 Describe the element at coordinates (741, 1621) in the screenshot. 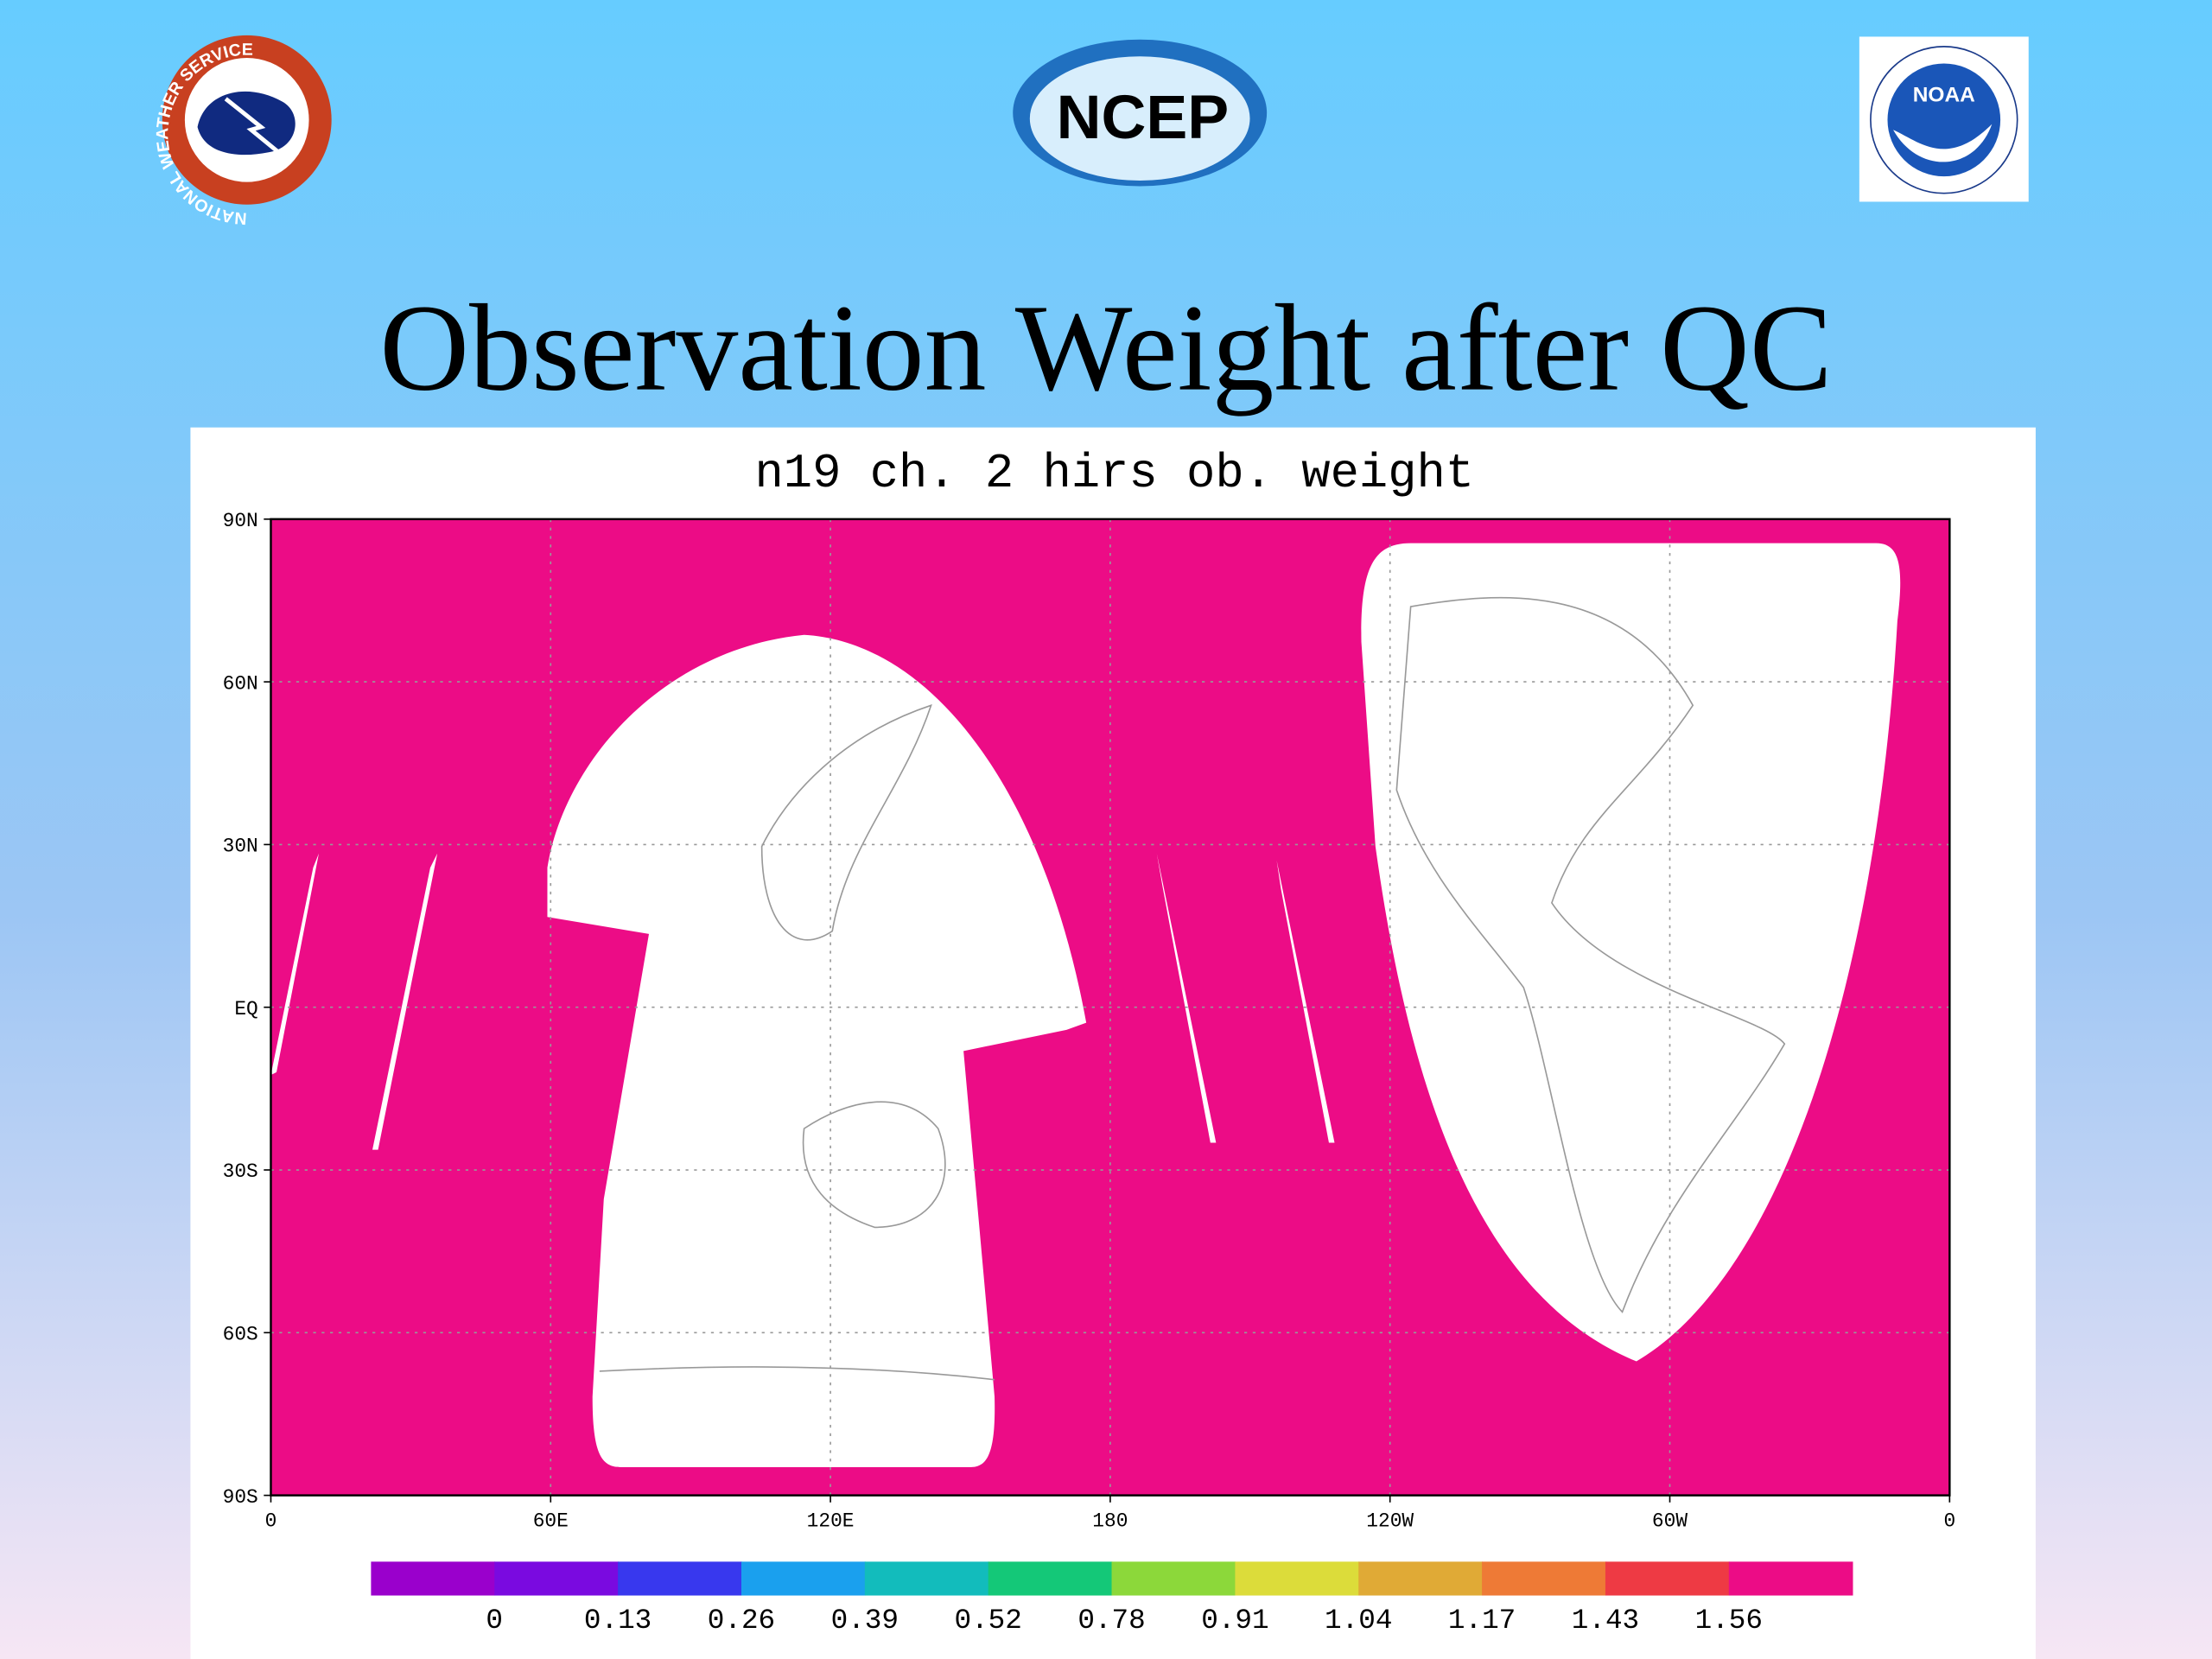

I see `colorbar-label: 0.26` at that location.